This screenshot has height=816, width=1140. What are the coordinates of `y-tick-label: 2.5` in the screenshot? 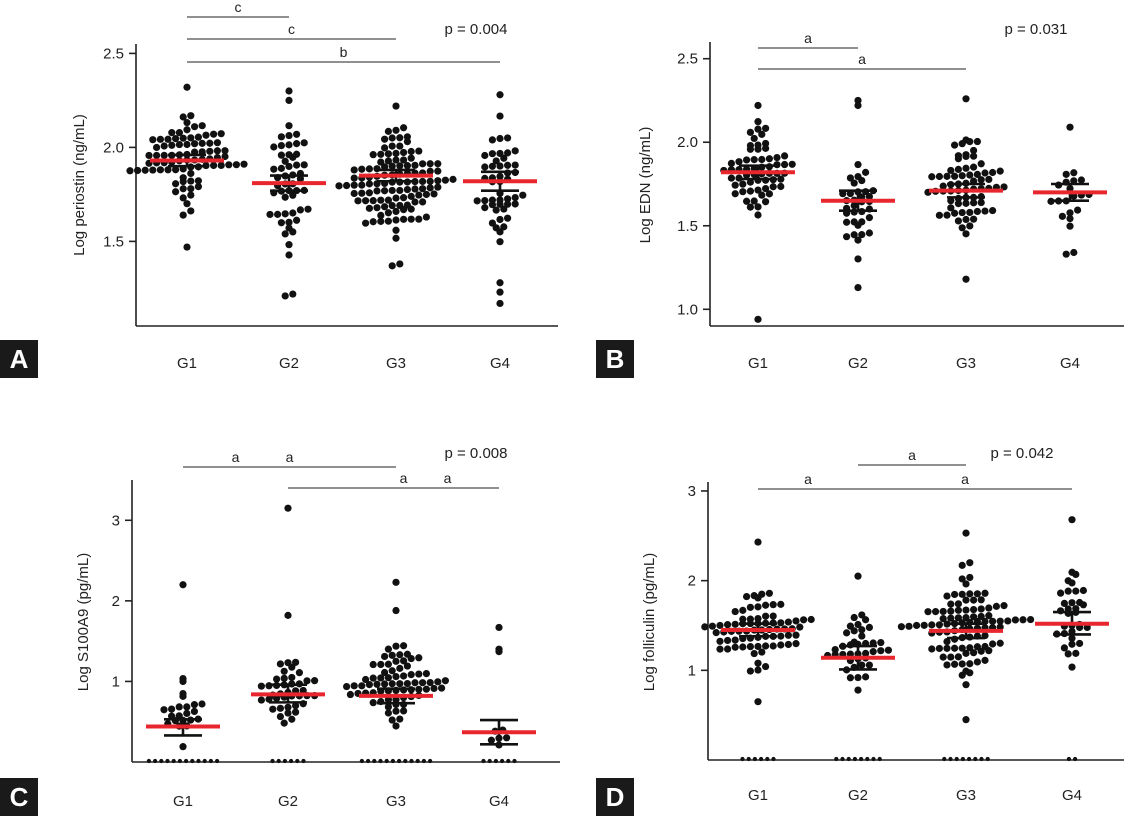 It's located at (687, 59).